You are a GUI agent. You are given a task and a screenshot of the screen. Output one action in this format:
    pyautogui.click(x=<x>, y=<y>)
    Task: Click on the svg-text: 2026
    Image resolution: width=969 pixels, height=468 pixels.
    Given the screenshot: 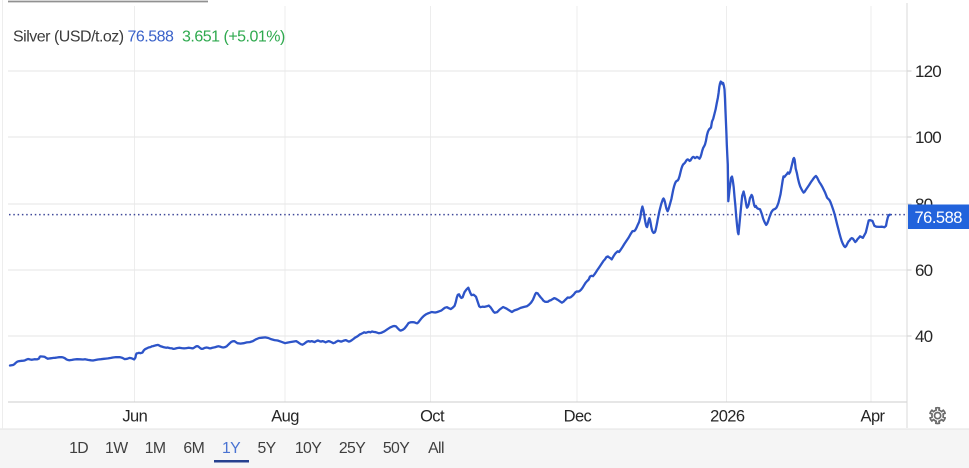 What is the action you would take?
    pyautogui.click(x=727, y=417)
    